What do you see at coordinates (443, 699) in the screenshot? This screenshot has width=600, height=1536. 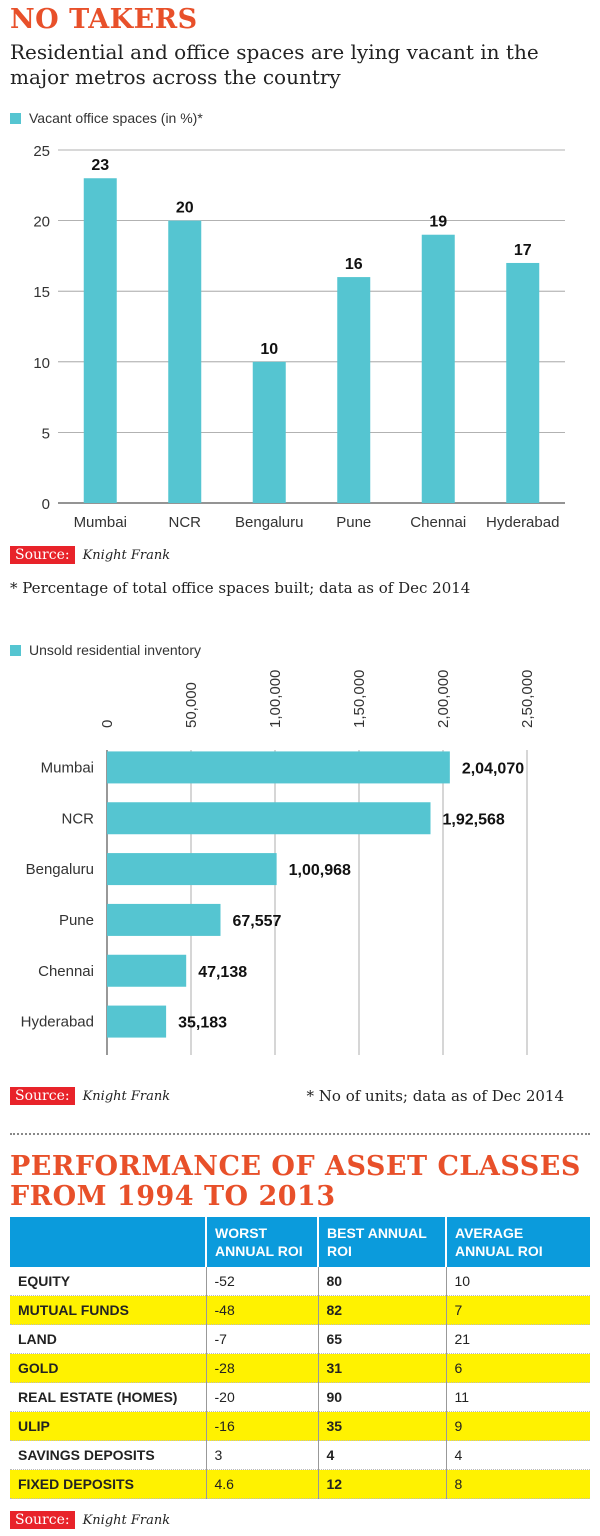 I see `x-tick-label: 2,00,000` at bounding box center [443, 699].